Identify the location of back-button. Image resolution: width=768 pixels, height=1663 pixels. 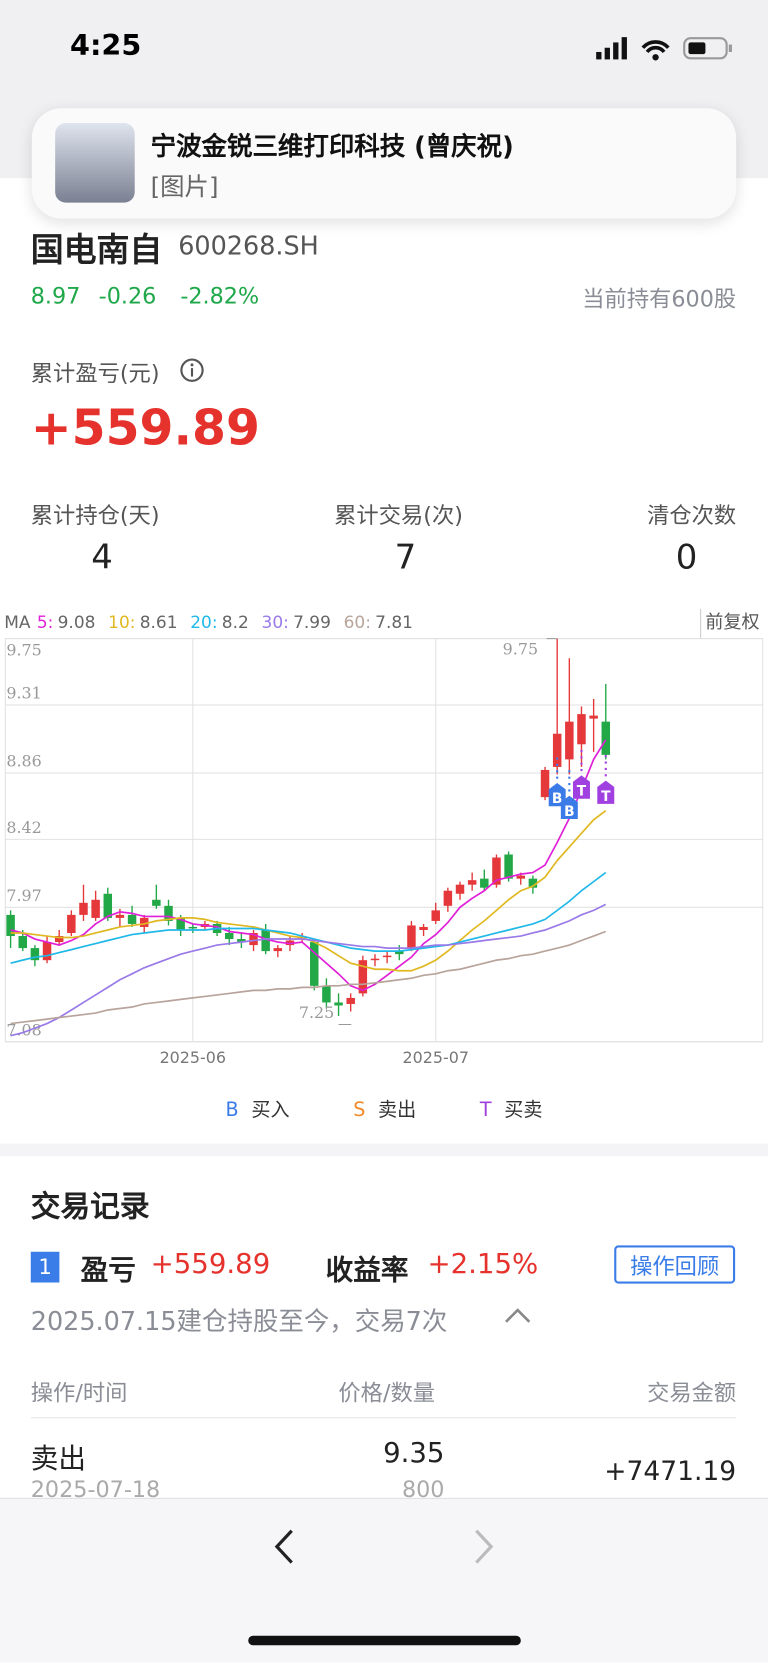
(285, 1547).